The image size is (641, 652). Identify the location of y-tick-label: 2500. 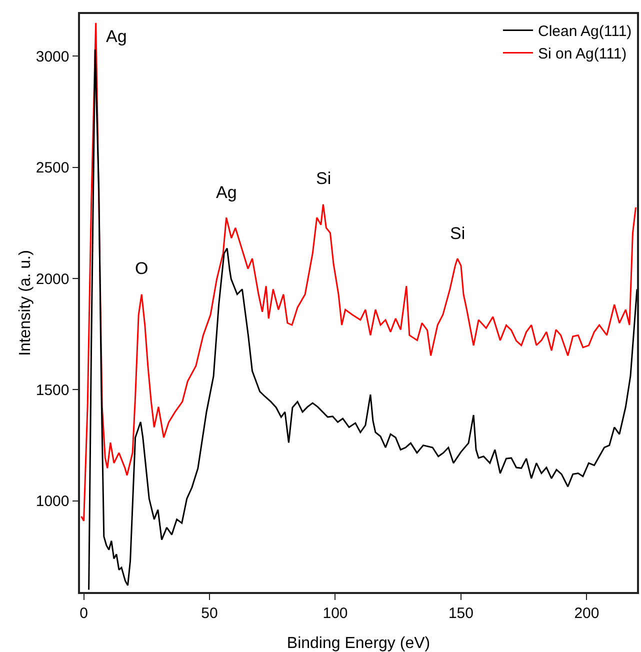
(53, 168).